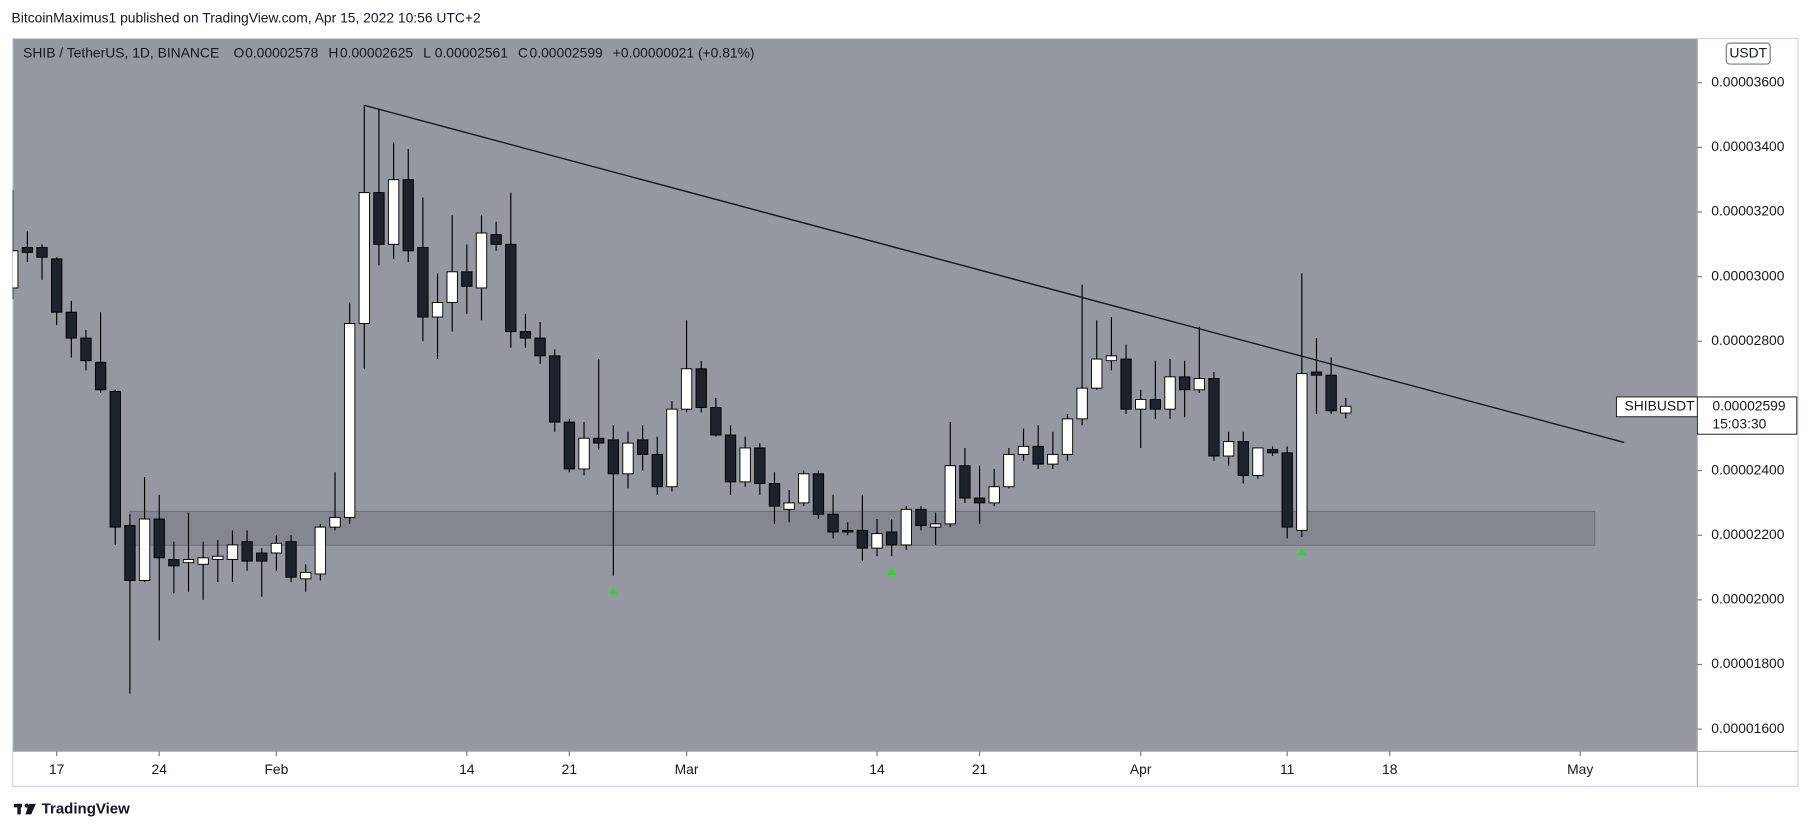 Image resolution: width=1813 pixels, height=826 pixels. Describe the element at coordinates (1747, 146) in the screenshot. I see `y-tick-label: 0.00003400` at that location.